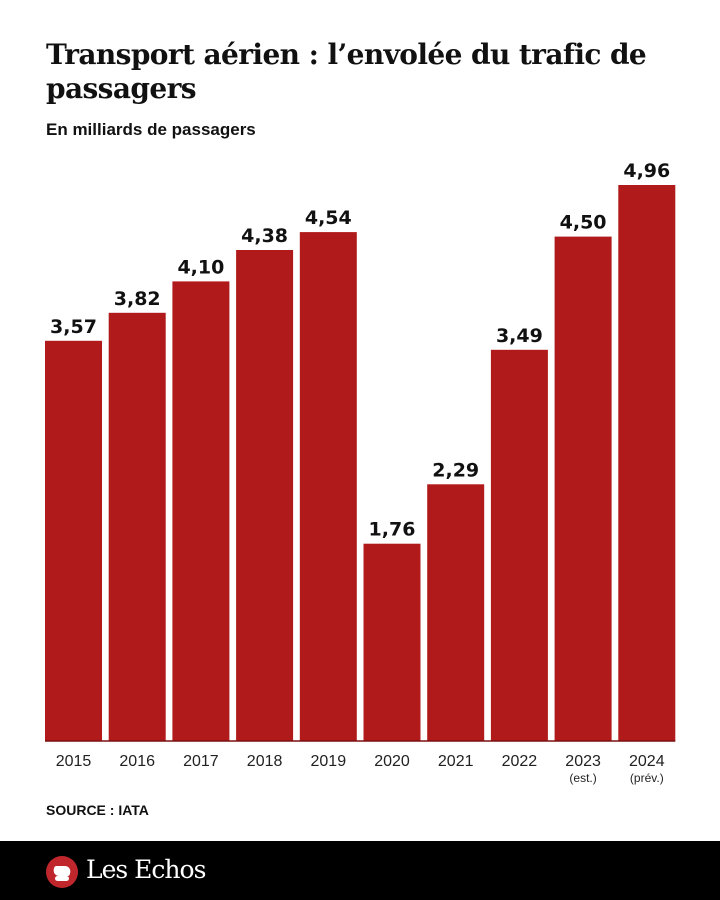 This screenshot has height=900, width=720. I want to click on footer-bar: Les Echos, so click(360, 870).